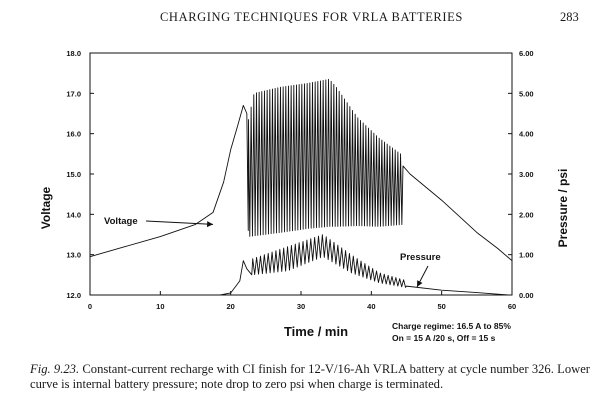 This screenshot has width=616, height=419. I want to click on y-right-tick-label: 2.00, so click(526, 214).